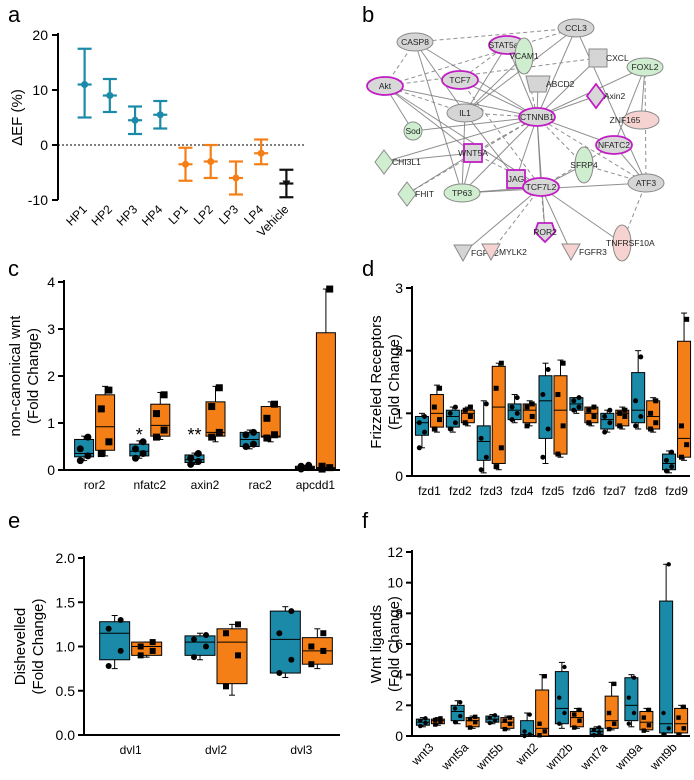 Image resolution: width=694 pixels, height=780 pixels. I want to click on panel-f-category-label-wnt9a: wnt9a, so click(628, 756).